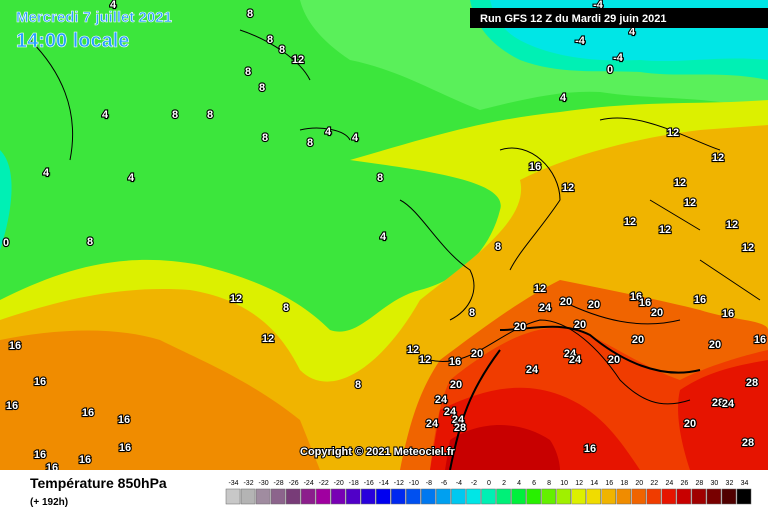  I want to click on legend-tick-label: -22, so click(324, 483).